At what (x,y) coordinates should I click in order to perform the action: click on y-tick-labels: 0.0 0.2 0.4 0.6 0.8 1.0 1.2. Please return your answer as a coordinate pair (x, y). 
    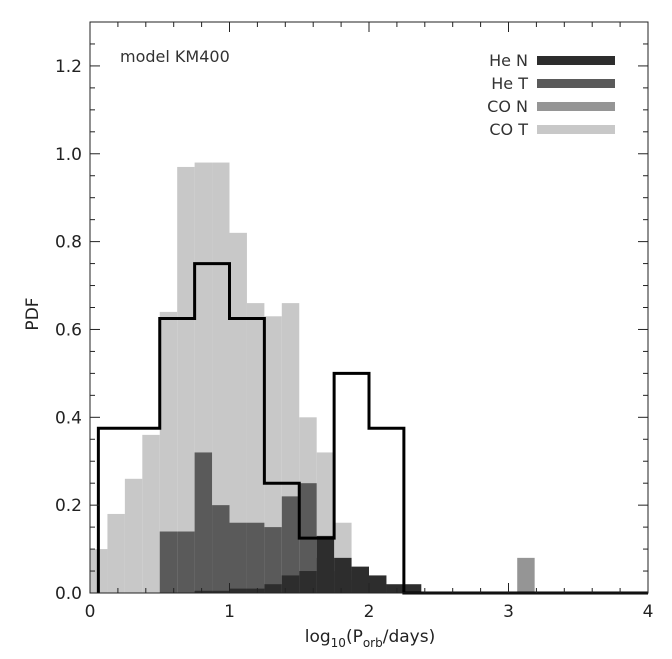
    Looking at the image, I should click on (68, 330).